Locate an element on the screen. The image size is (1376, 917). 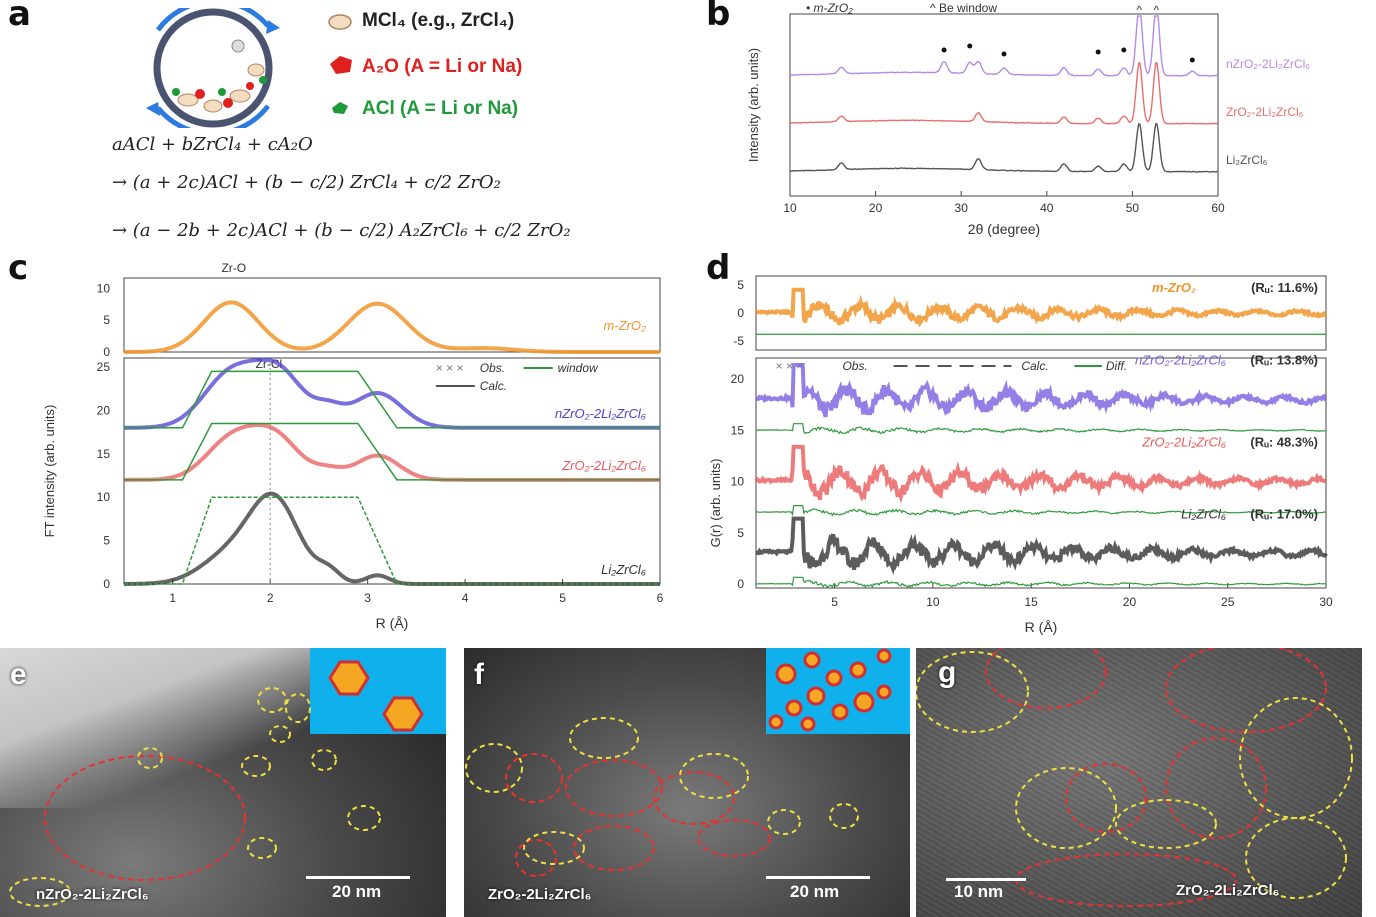
x-tick-label-c-3: 4 is located at coordinates (465, 598).